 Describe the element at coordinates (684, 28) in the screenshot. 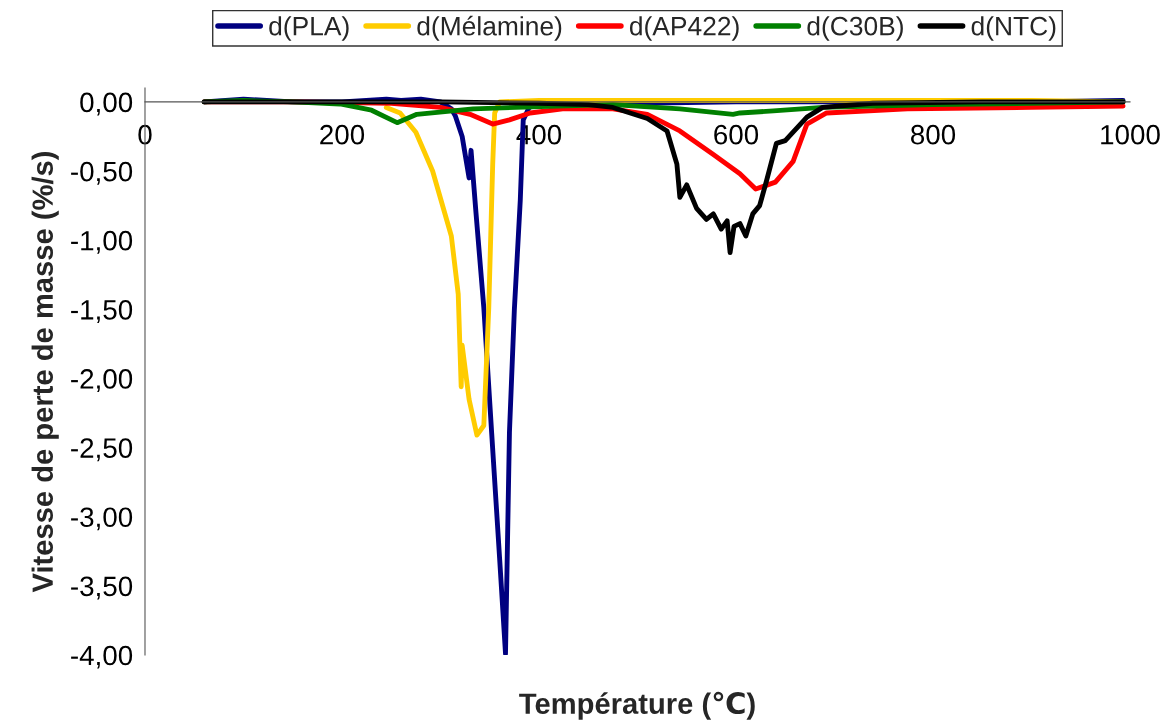

I see `legend-label: d(AP422)` at that location.